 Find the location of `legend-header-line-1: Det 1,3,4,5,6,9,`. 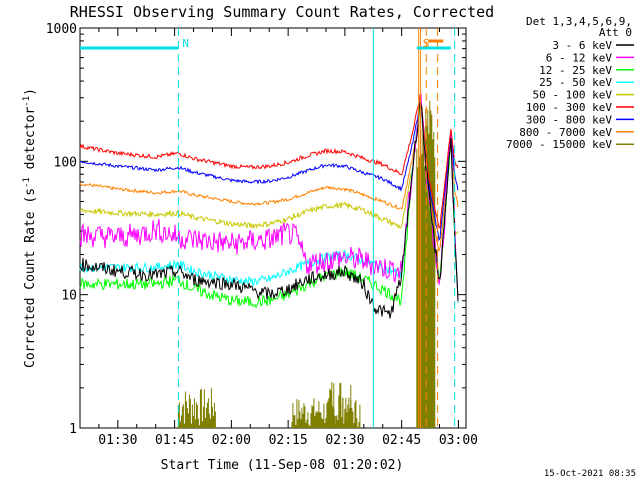

legend-header-line-1: Det 1,3,4,5,6,9, is located at coordinates (579, 21).